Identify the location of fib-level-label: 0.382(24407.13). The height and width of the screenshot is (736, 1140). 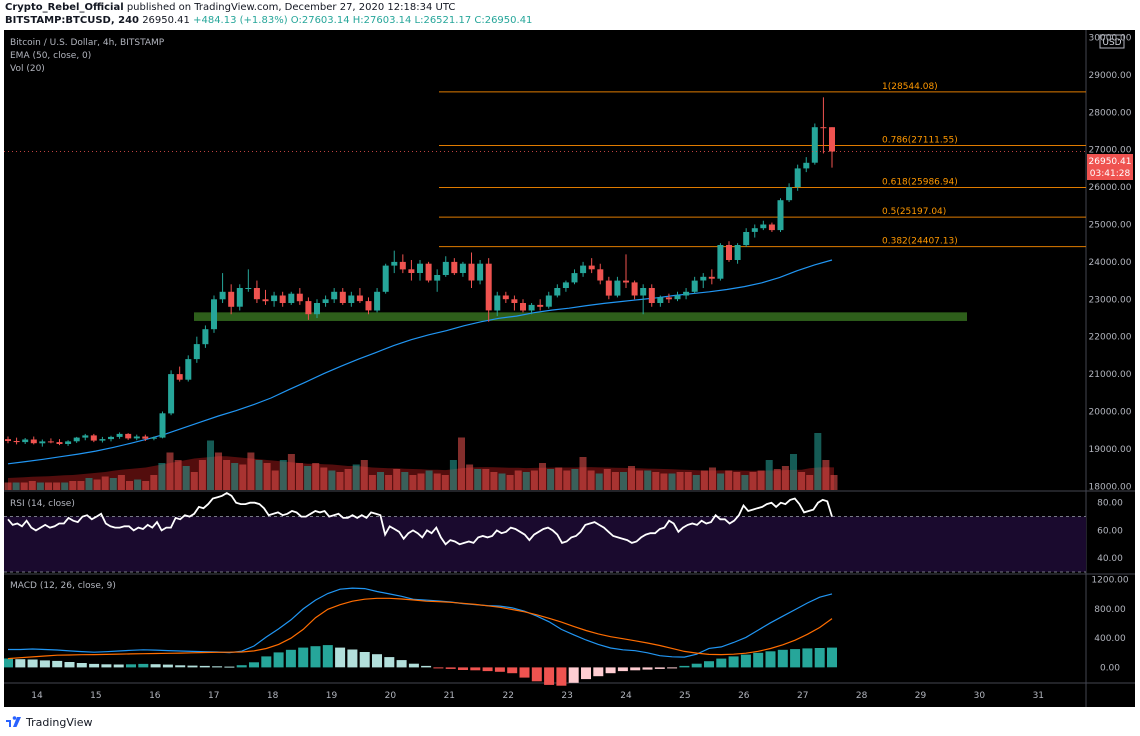
(920, 242).